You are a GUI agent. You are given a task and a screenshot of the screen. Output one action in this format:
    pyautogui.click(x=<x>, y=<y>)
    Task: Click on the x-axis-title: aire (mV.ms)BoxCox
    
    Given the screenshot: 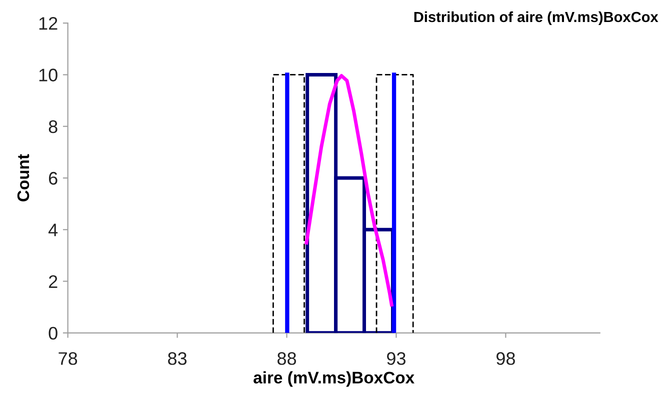 What is the action you would take?
    pyautogui.click(x=334, y=379)
    